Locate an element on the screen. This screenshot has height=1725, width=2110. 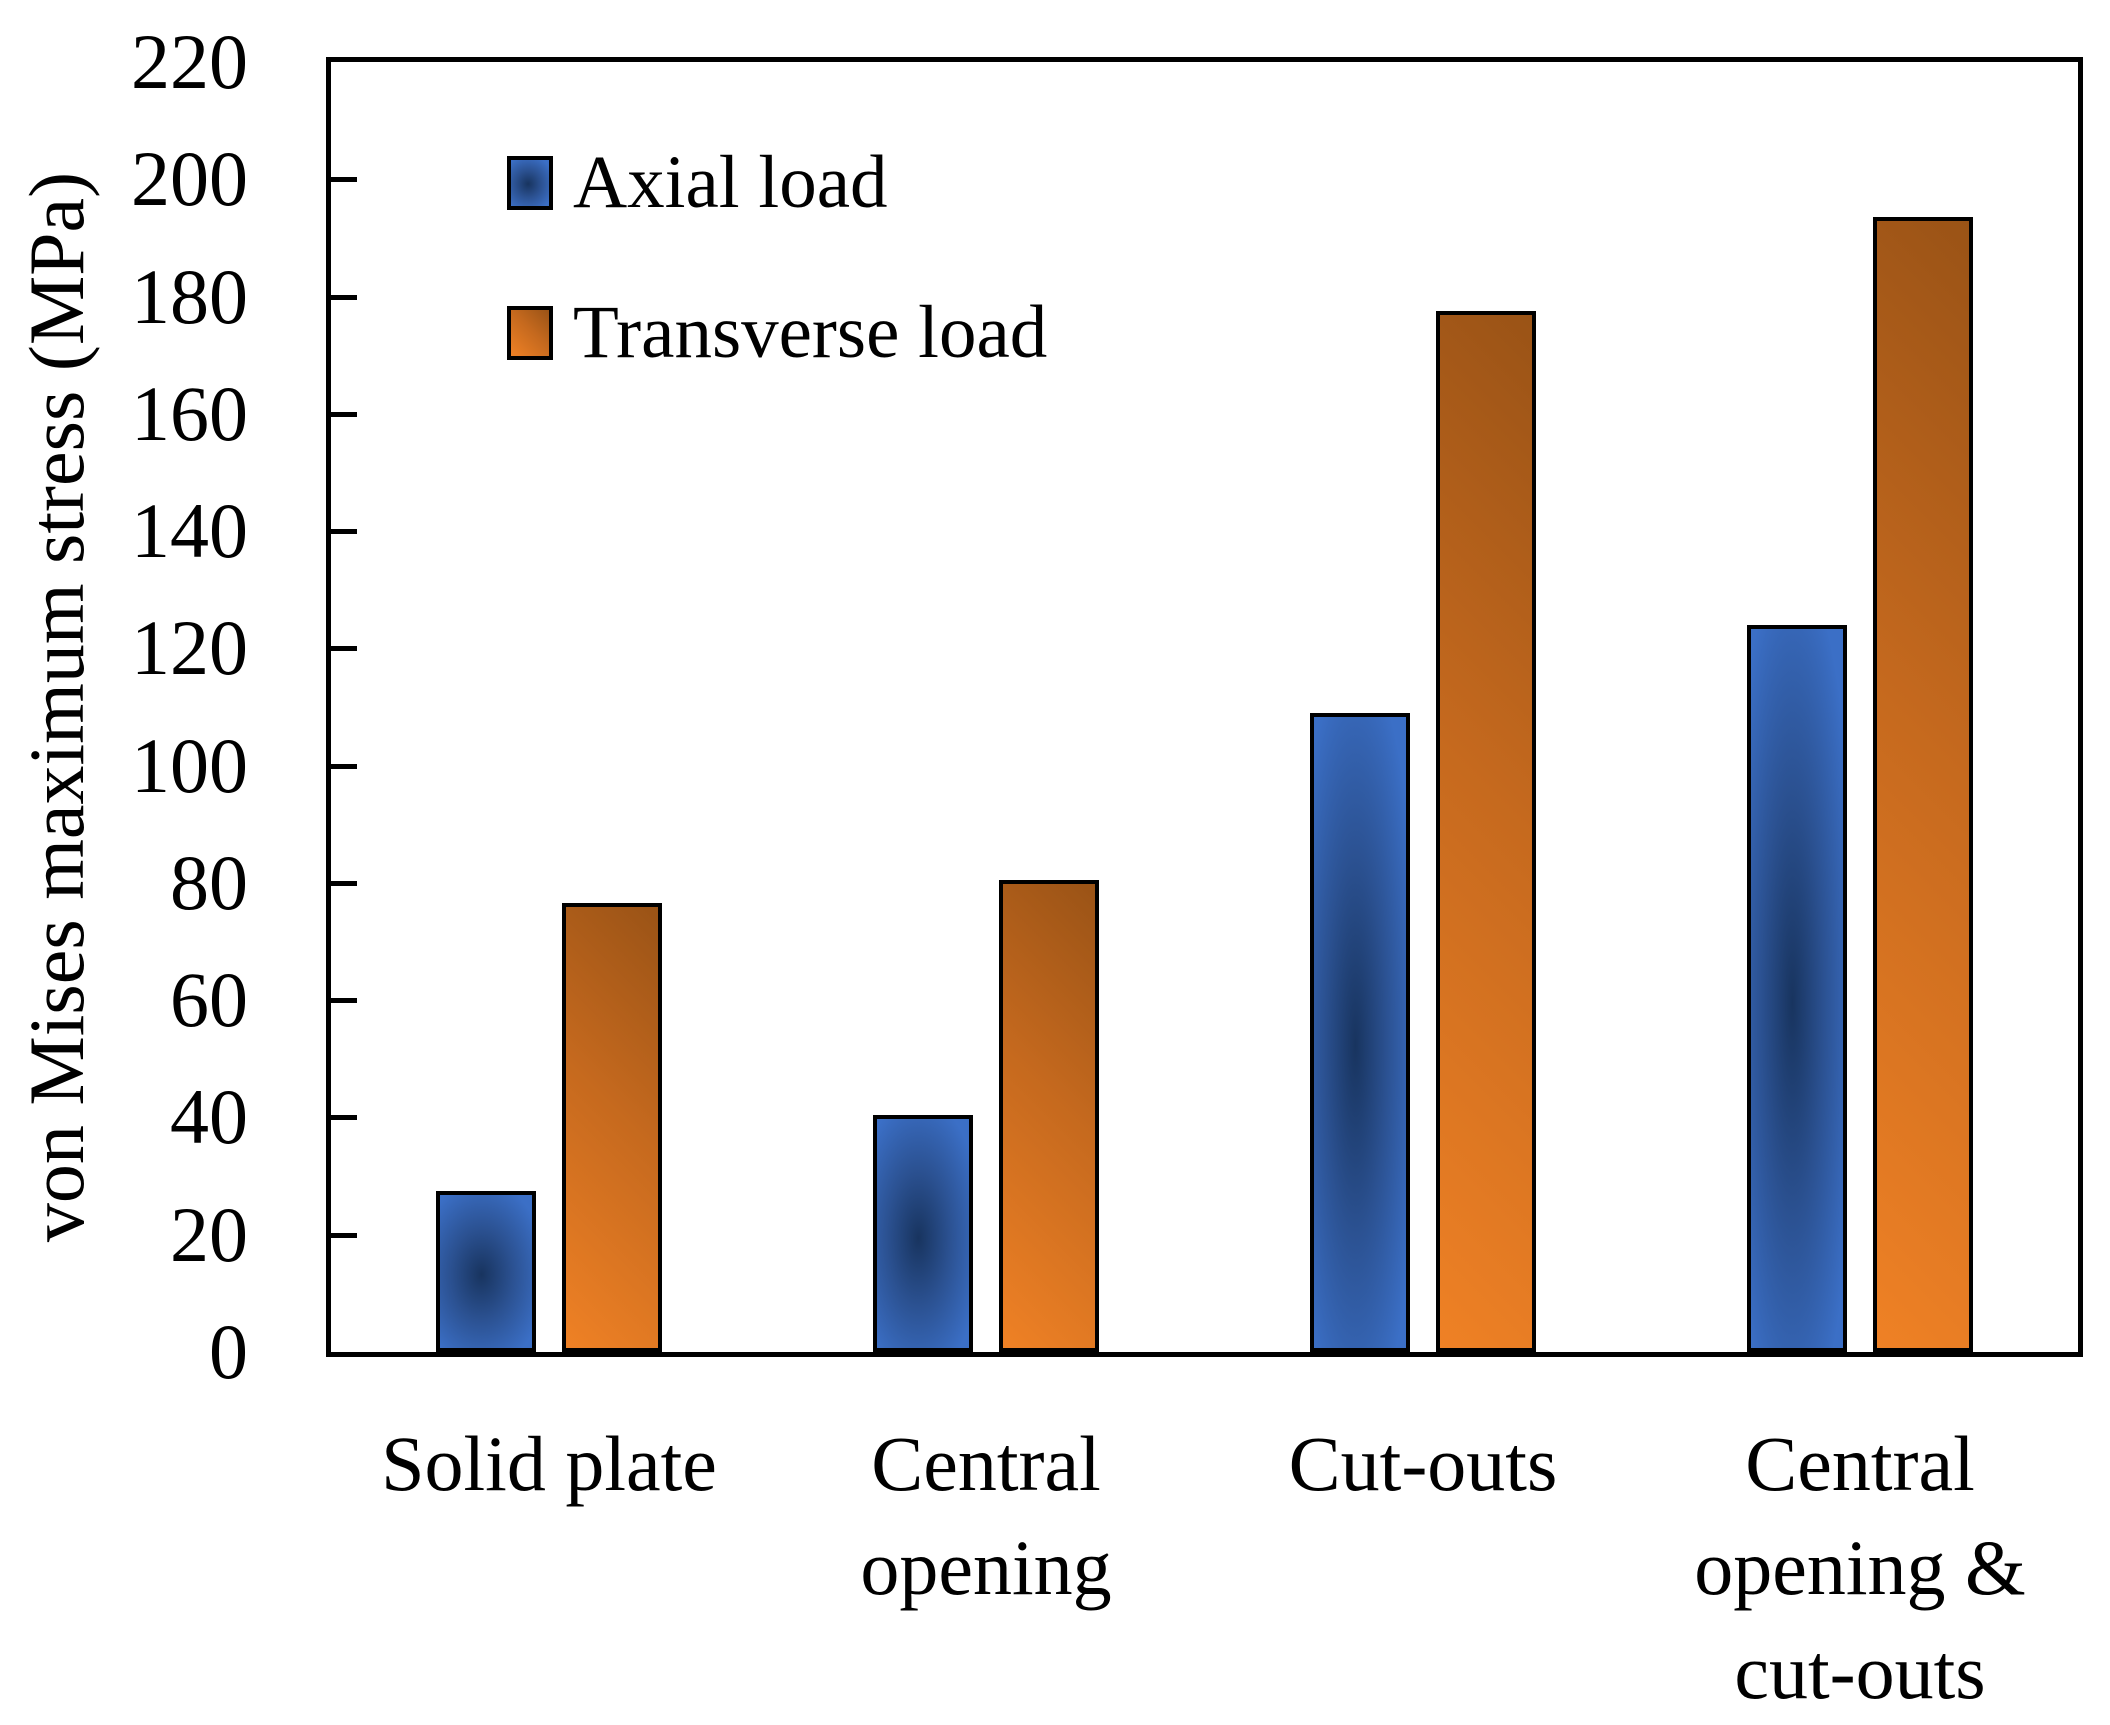
y-tick-label-80: 80 is located at coordinates (209, 882).